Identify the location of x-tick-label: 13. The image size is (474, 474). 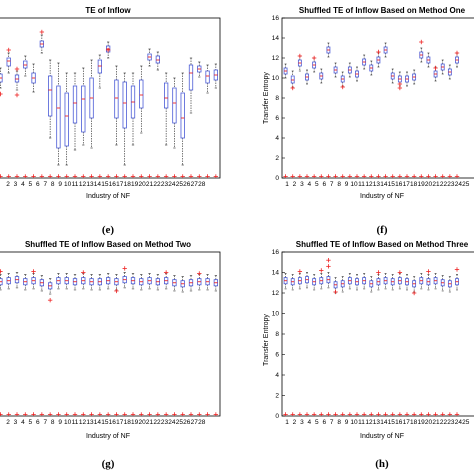
(90, 184).